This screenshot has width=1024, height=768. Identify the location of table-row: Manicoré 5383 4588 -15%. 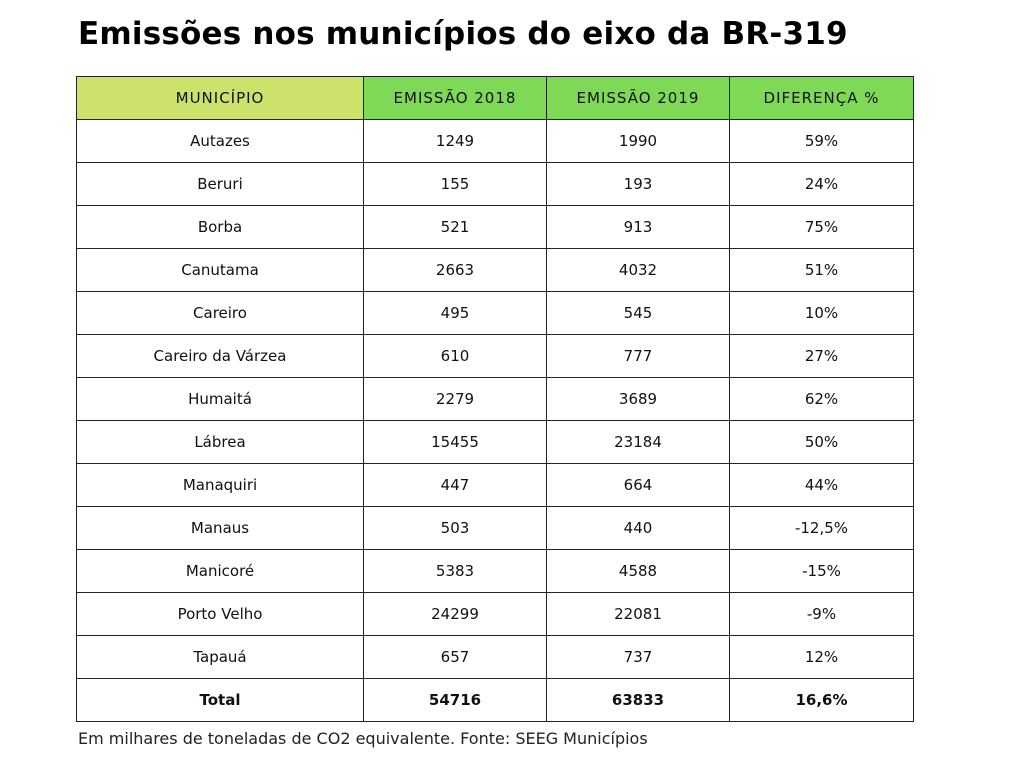
(495, 571).